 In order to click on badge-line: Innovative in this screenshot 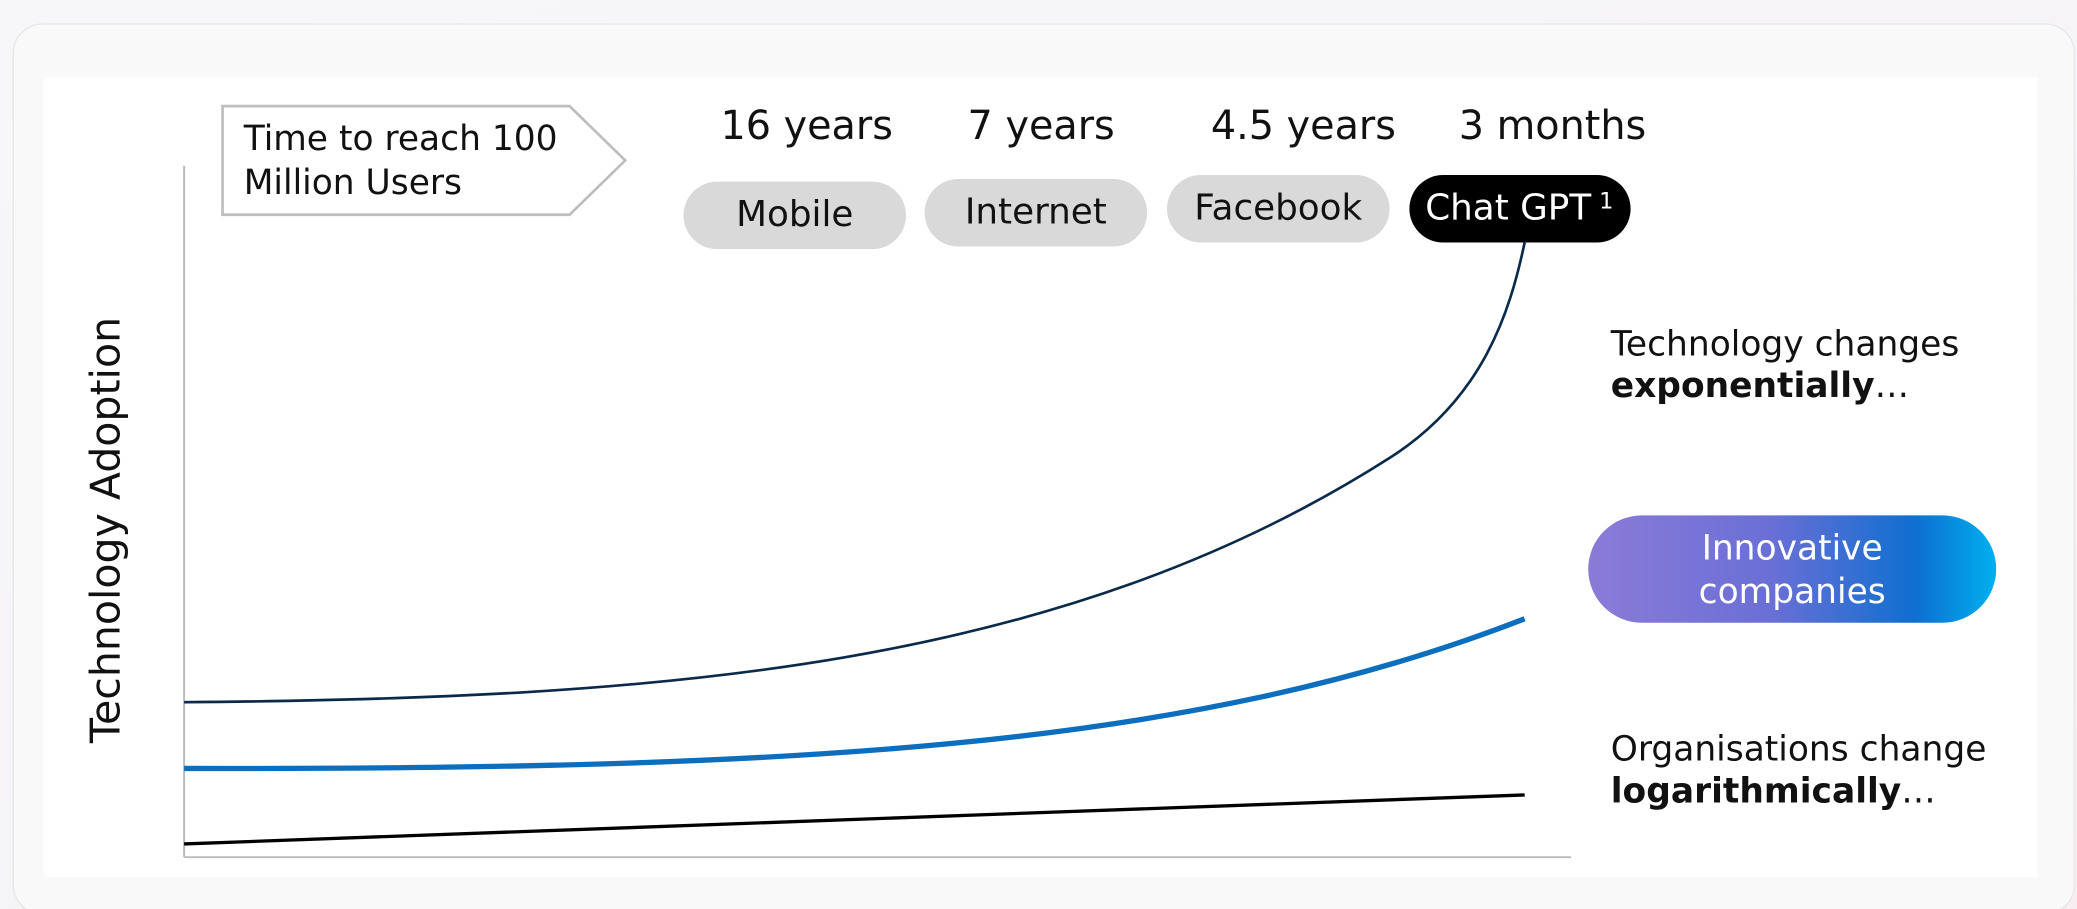, I will do `click(1792, 548)`.